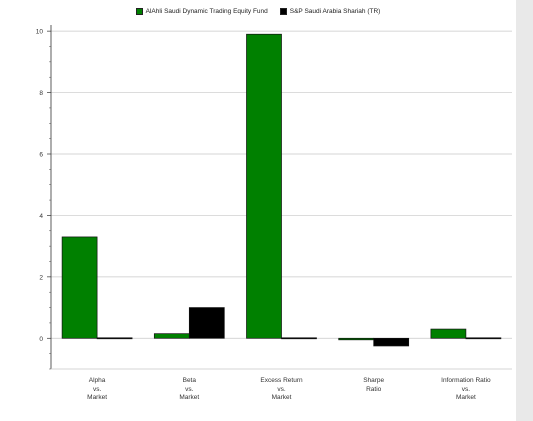 This screenshot has width=533, height=421. I want to click on legend-label-index: S&P Saudi Arabia Shariah (TR), so click(335, 11).